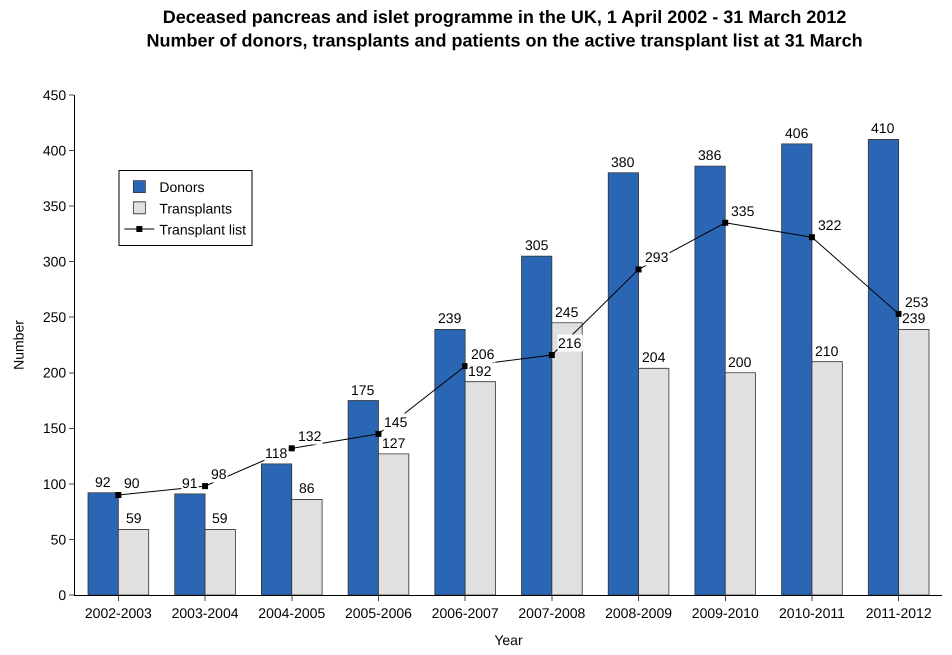 This screenshot has width=952, height=655. What do you see at coordinates (190, 483) in the screenshot?
I see `data-label: 91` at bounding box center [190, 483].